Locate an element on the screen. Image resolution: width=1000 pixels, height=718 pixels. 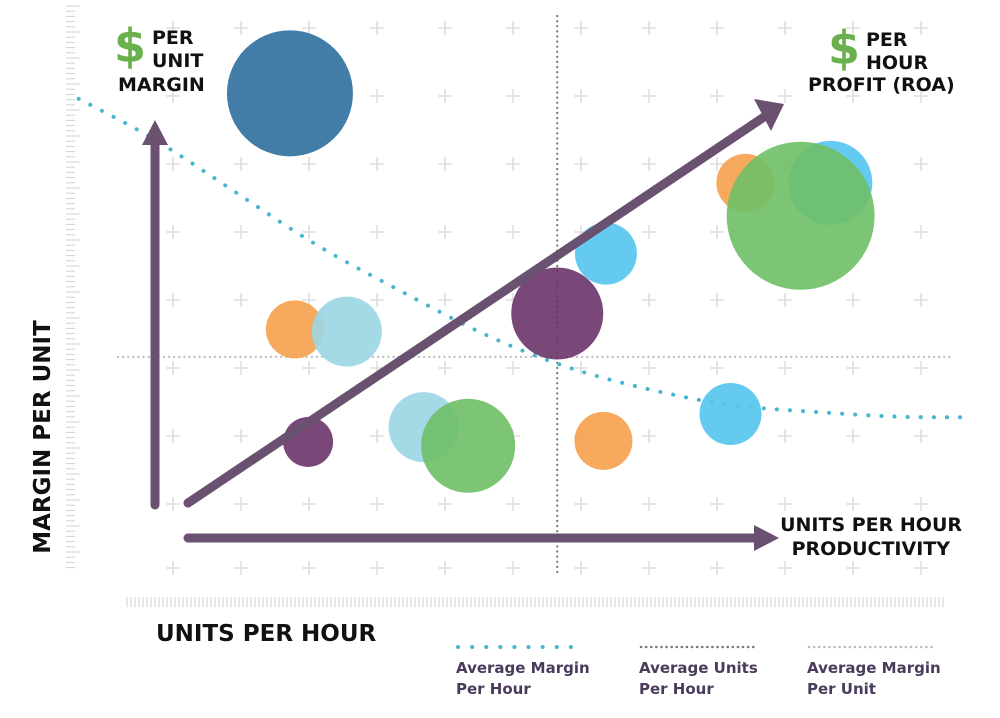
x-arrow-label-line2: PRODUCTIVITY is located at coordinates (871, 549).